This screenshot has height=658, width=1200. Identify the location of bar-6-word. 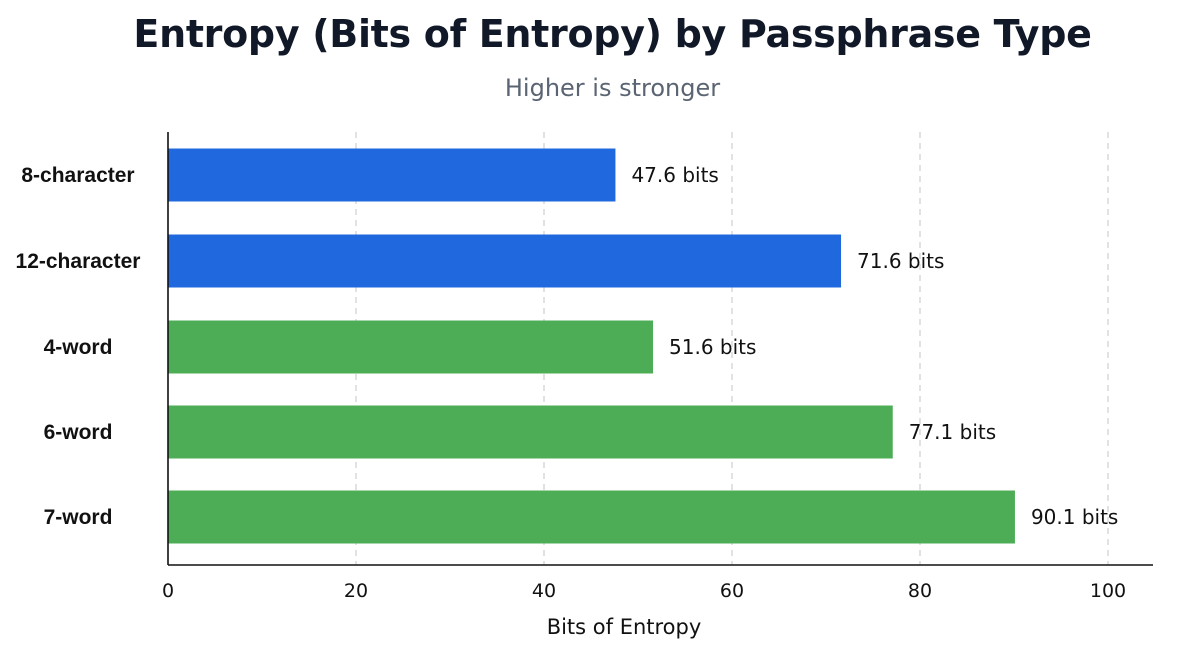
(530, 432).